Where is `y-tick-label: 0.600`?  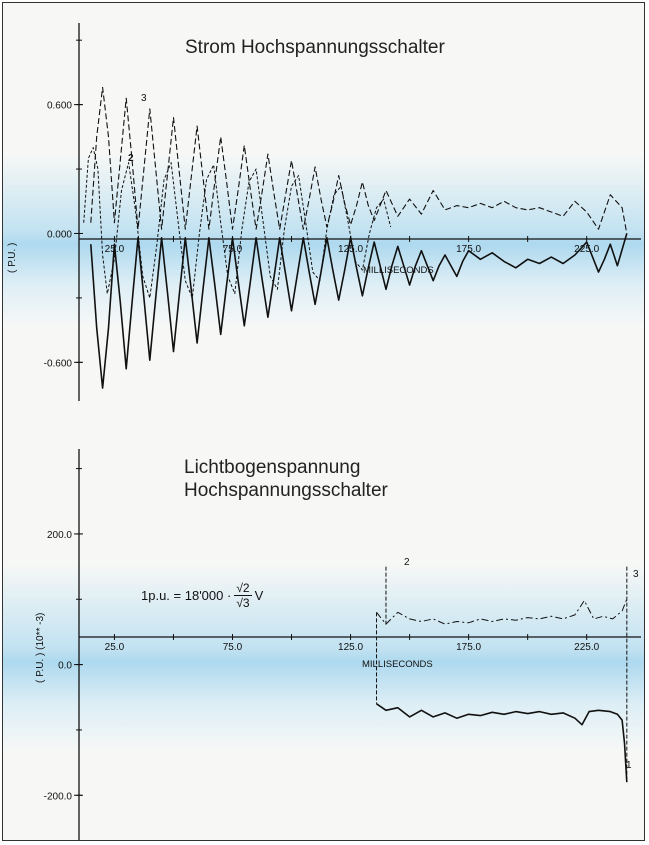 y-tick-label: 0.600 is located at coordinates (59, 106).